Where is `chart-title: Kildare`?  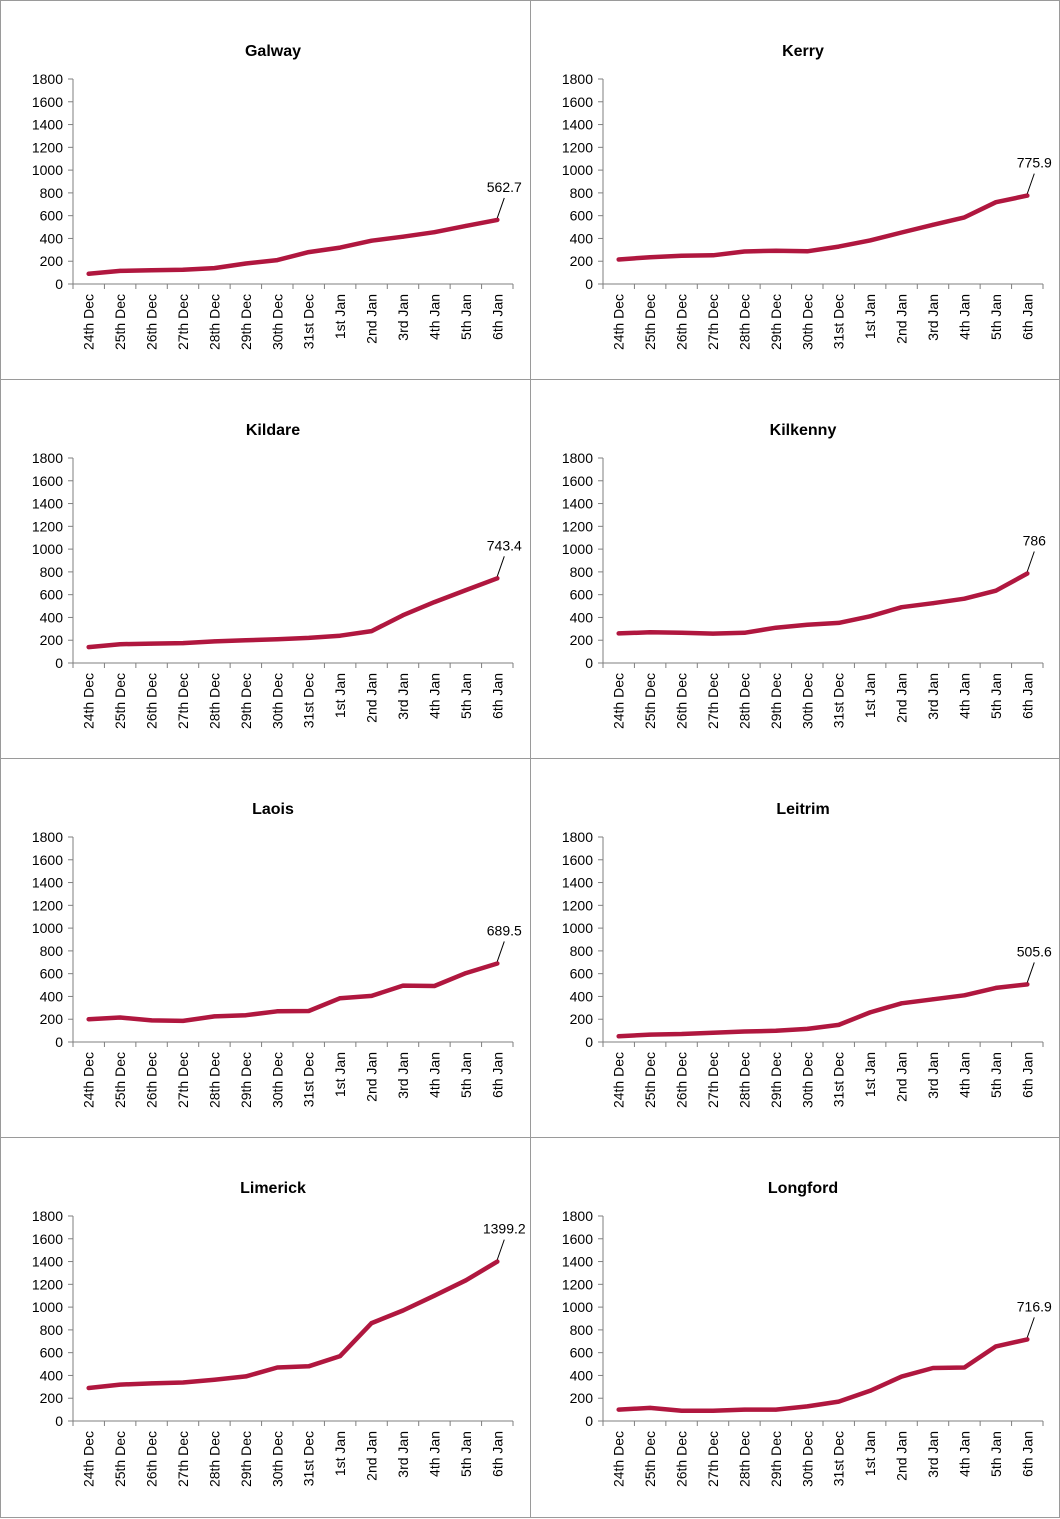
chart-title: Kildare is located at coordinates (273, 430).